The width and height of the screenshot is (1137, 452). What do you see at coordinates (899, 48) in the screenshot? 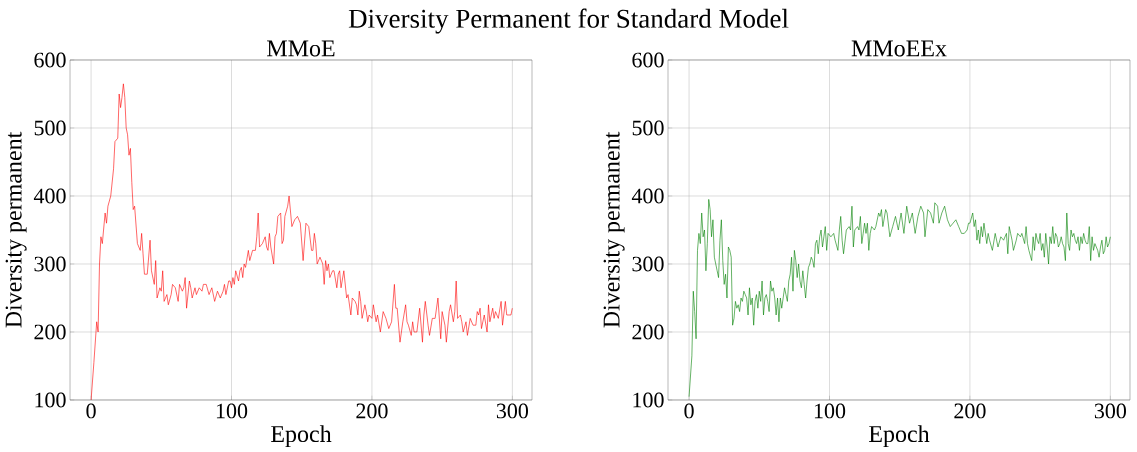
I see `chart-title: MMoEEx` at bounding box center [899, 48].